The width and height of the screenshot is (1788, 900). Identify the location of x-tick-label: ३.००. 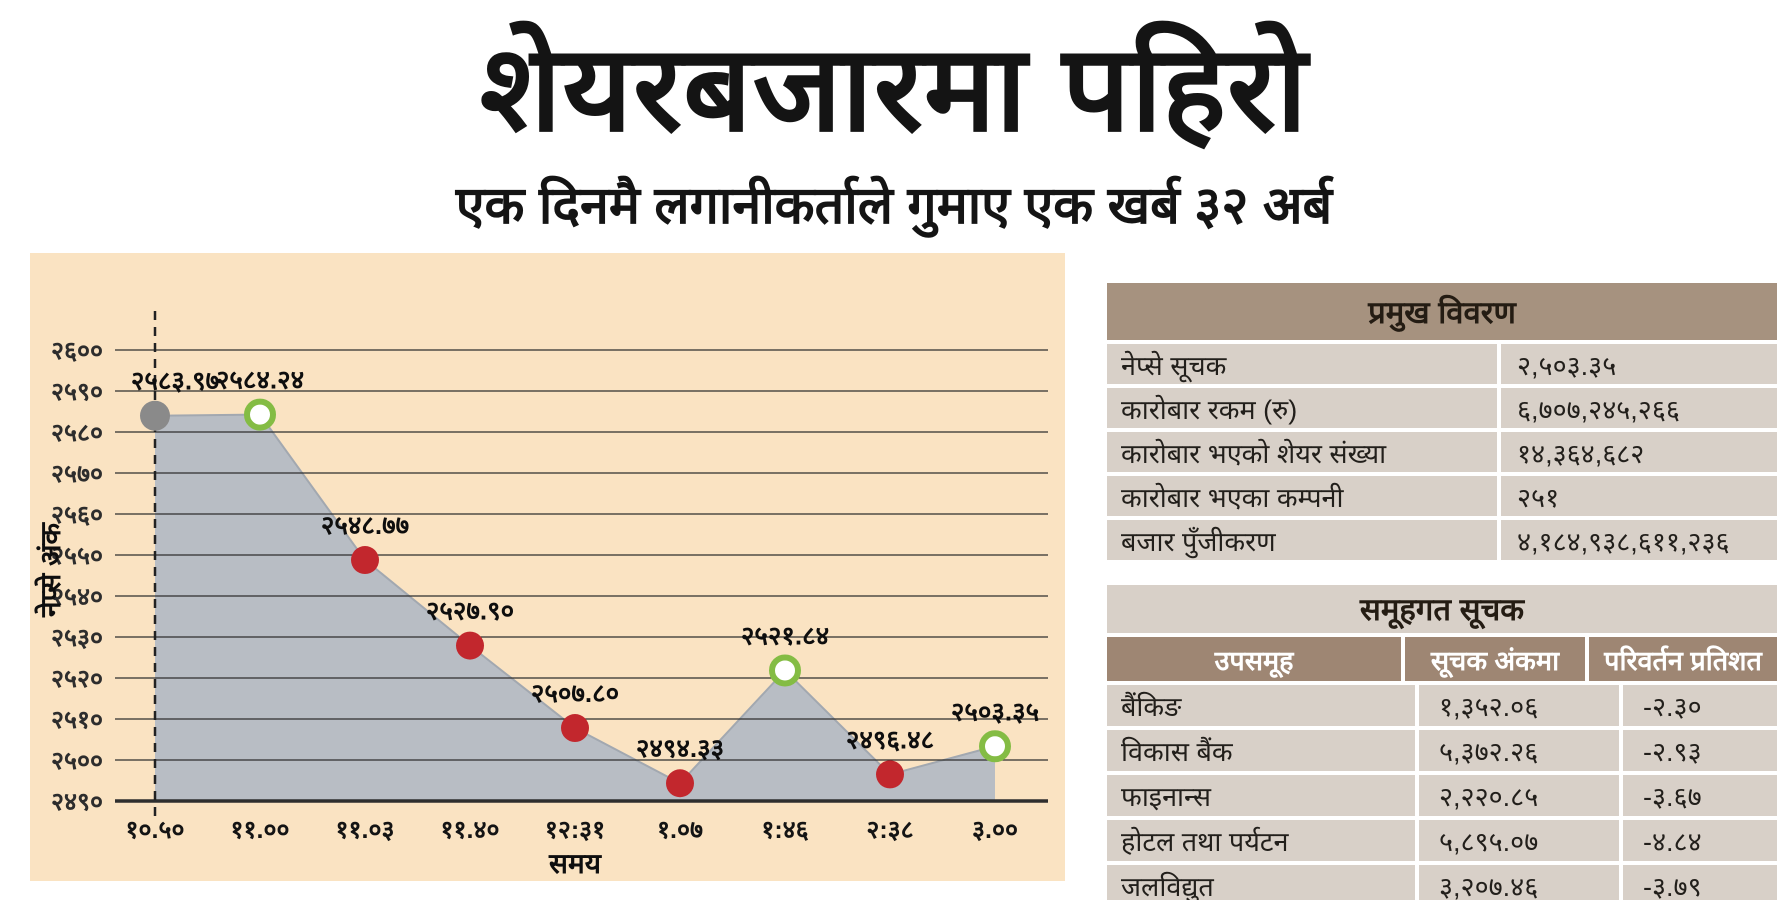
(995, 830).